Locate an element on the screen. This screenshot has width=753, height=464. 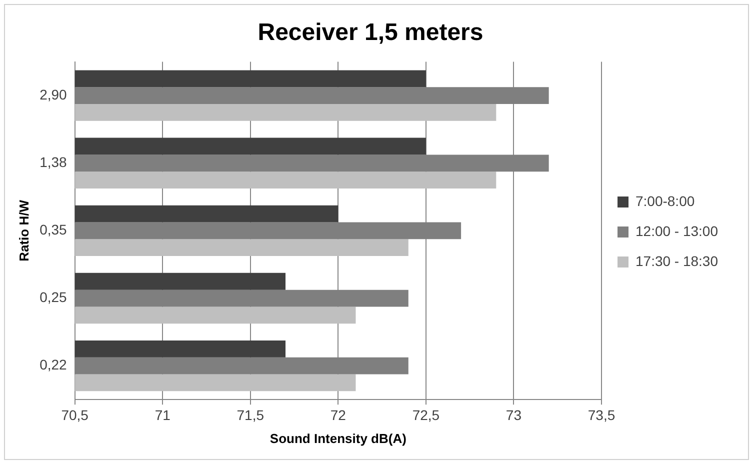
x-tick-label: 72 is located at coordinates (338, 414).